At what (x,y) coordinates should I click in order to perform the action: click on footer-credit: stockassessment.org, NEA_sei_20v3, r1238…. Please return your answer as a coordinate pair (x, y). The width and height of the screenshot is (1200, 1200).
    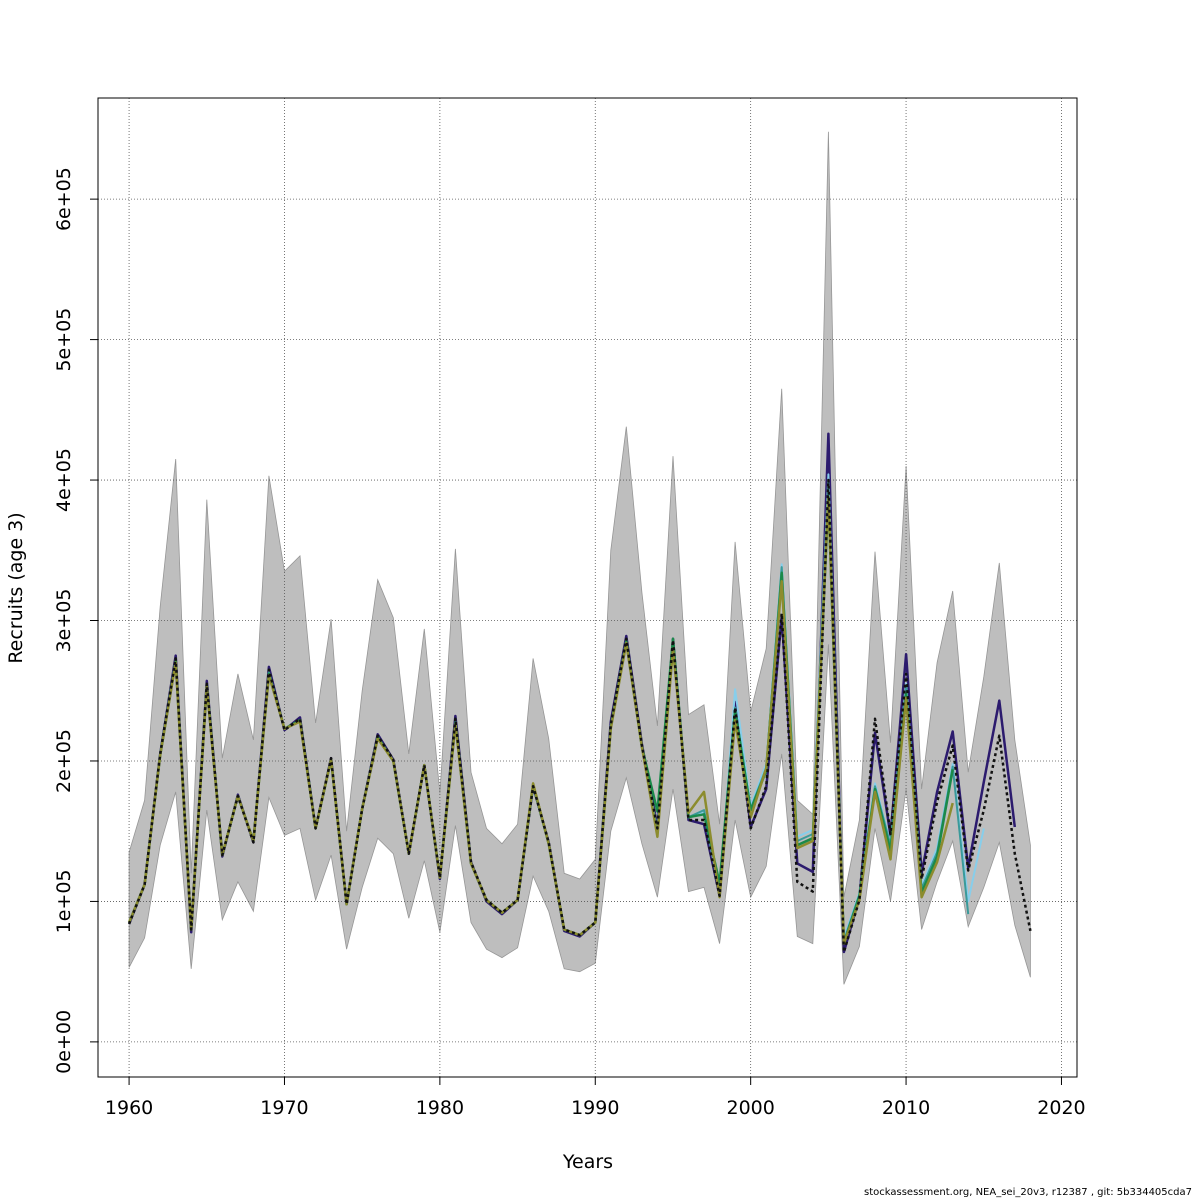
    Looking at the image, I should click on (1028, 1192).